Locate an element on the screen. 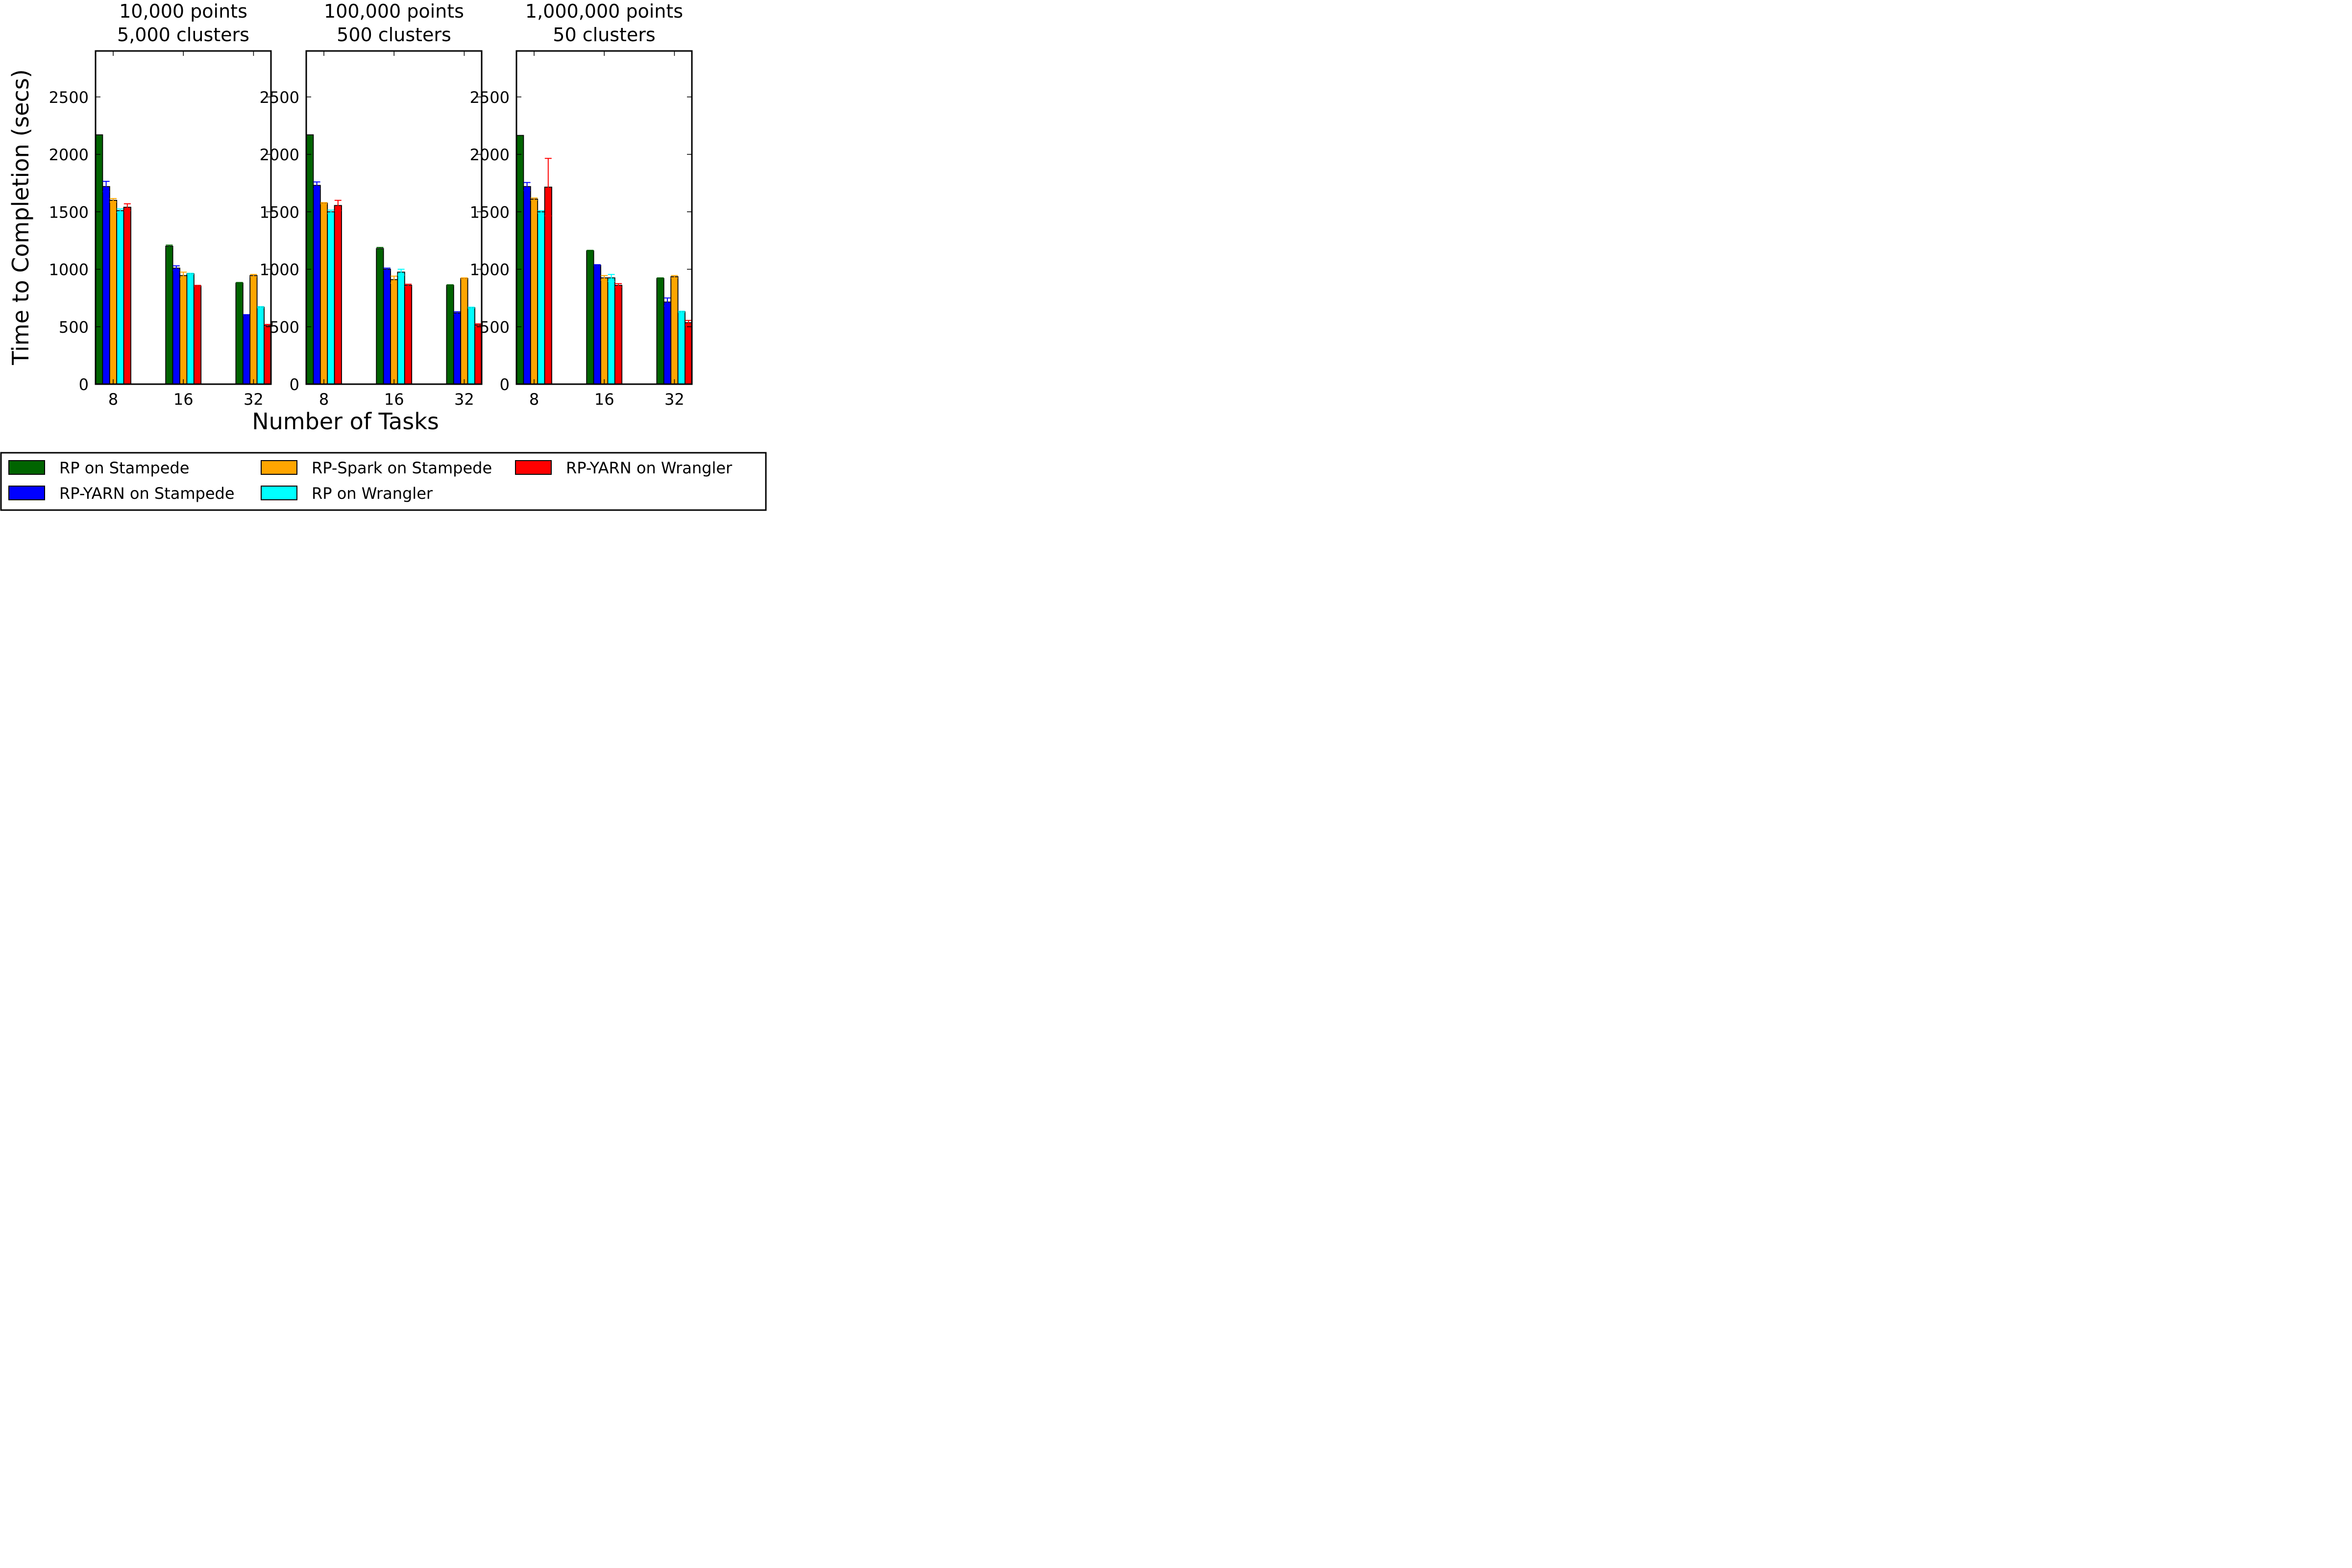 This screenshot has height=1568, width=2352. legend-label: RP on Stampede is located at coordinates (124, 468).